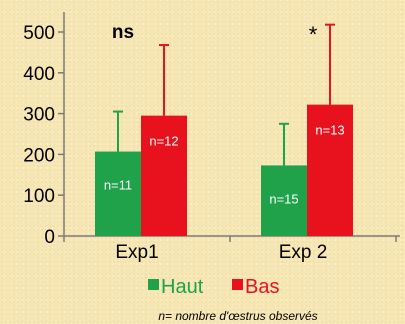 The width and height of the screenshot is (405, 324). Describe the element at coordinates (237, 284) in the screenshot. I see `legend-swatch-bas` at that location.